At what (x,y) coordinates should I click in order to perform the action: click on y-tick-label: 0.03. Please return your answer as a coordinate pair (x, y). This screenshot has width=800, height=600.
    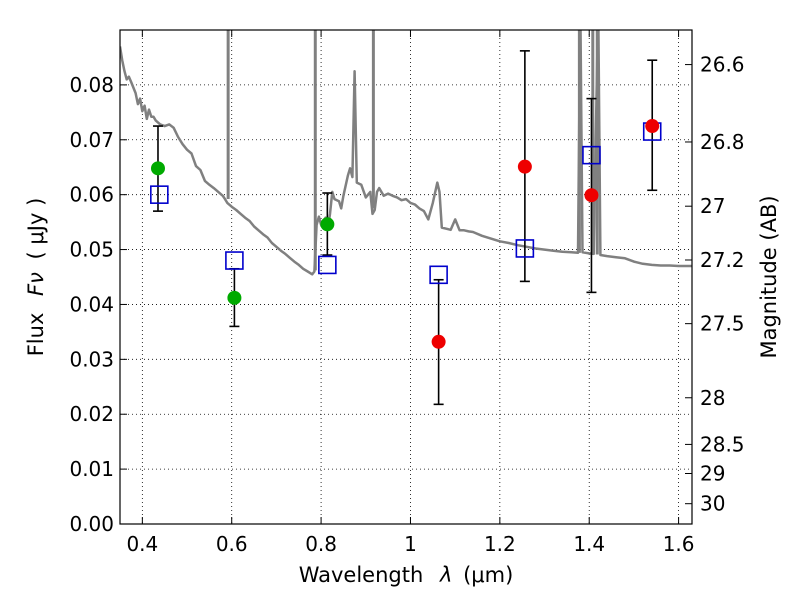
    Looking at the image, I should click on (91, 359).